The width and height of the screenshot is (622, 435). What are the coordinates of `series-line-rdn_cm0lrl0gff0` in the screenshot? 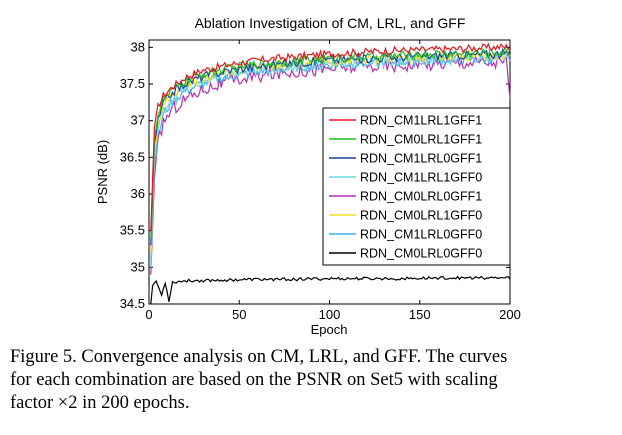 It's located at (330, 290).